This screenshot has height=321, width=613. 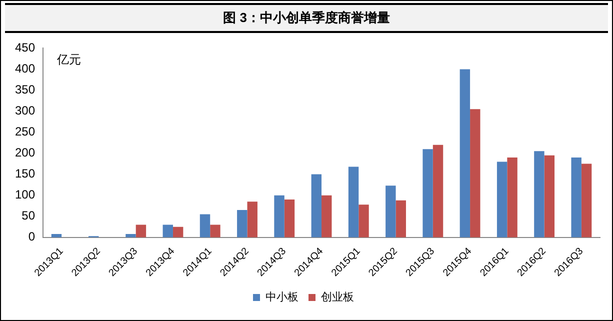 What do you see at coordinates (25, 111) in the screenshot?
I see `y-tick-label: 300` at bounding box center [25, 111].